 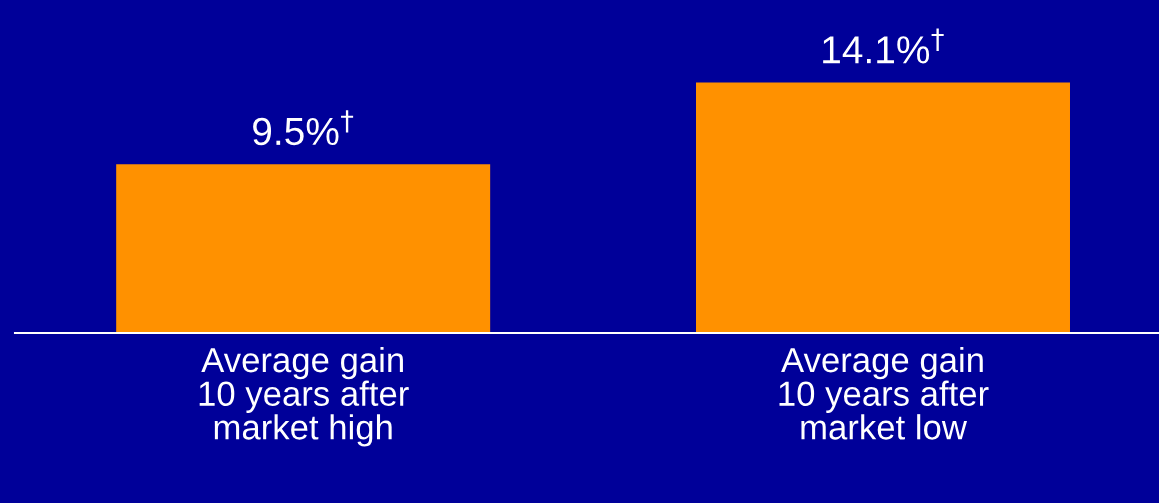 I want to click on x-tick-label: Average gain 10 years after market low, so click(x=884, y=393).